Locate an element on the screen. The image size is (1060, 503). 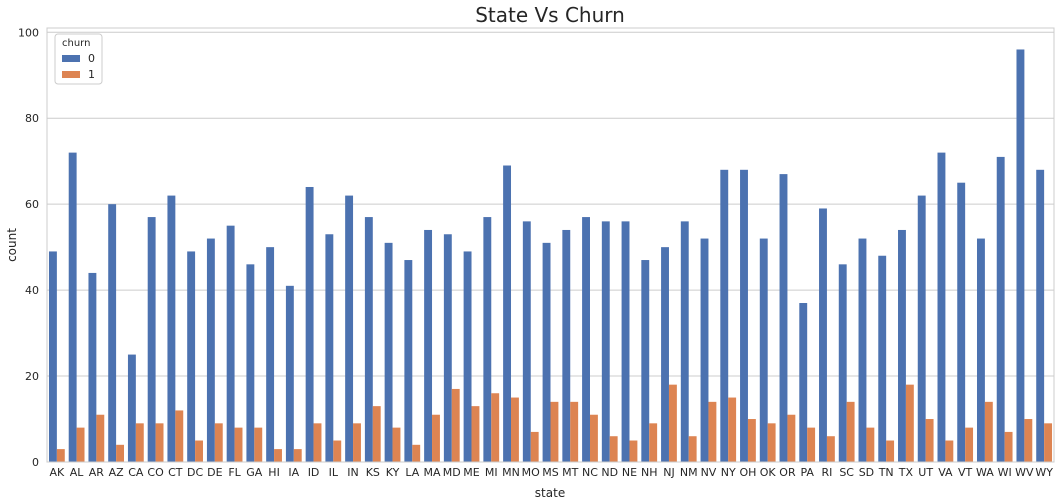
x-tick-label: GA is located at coordinates (254, 472).